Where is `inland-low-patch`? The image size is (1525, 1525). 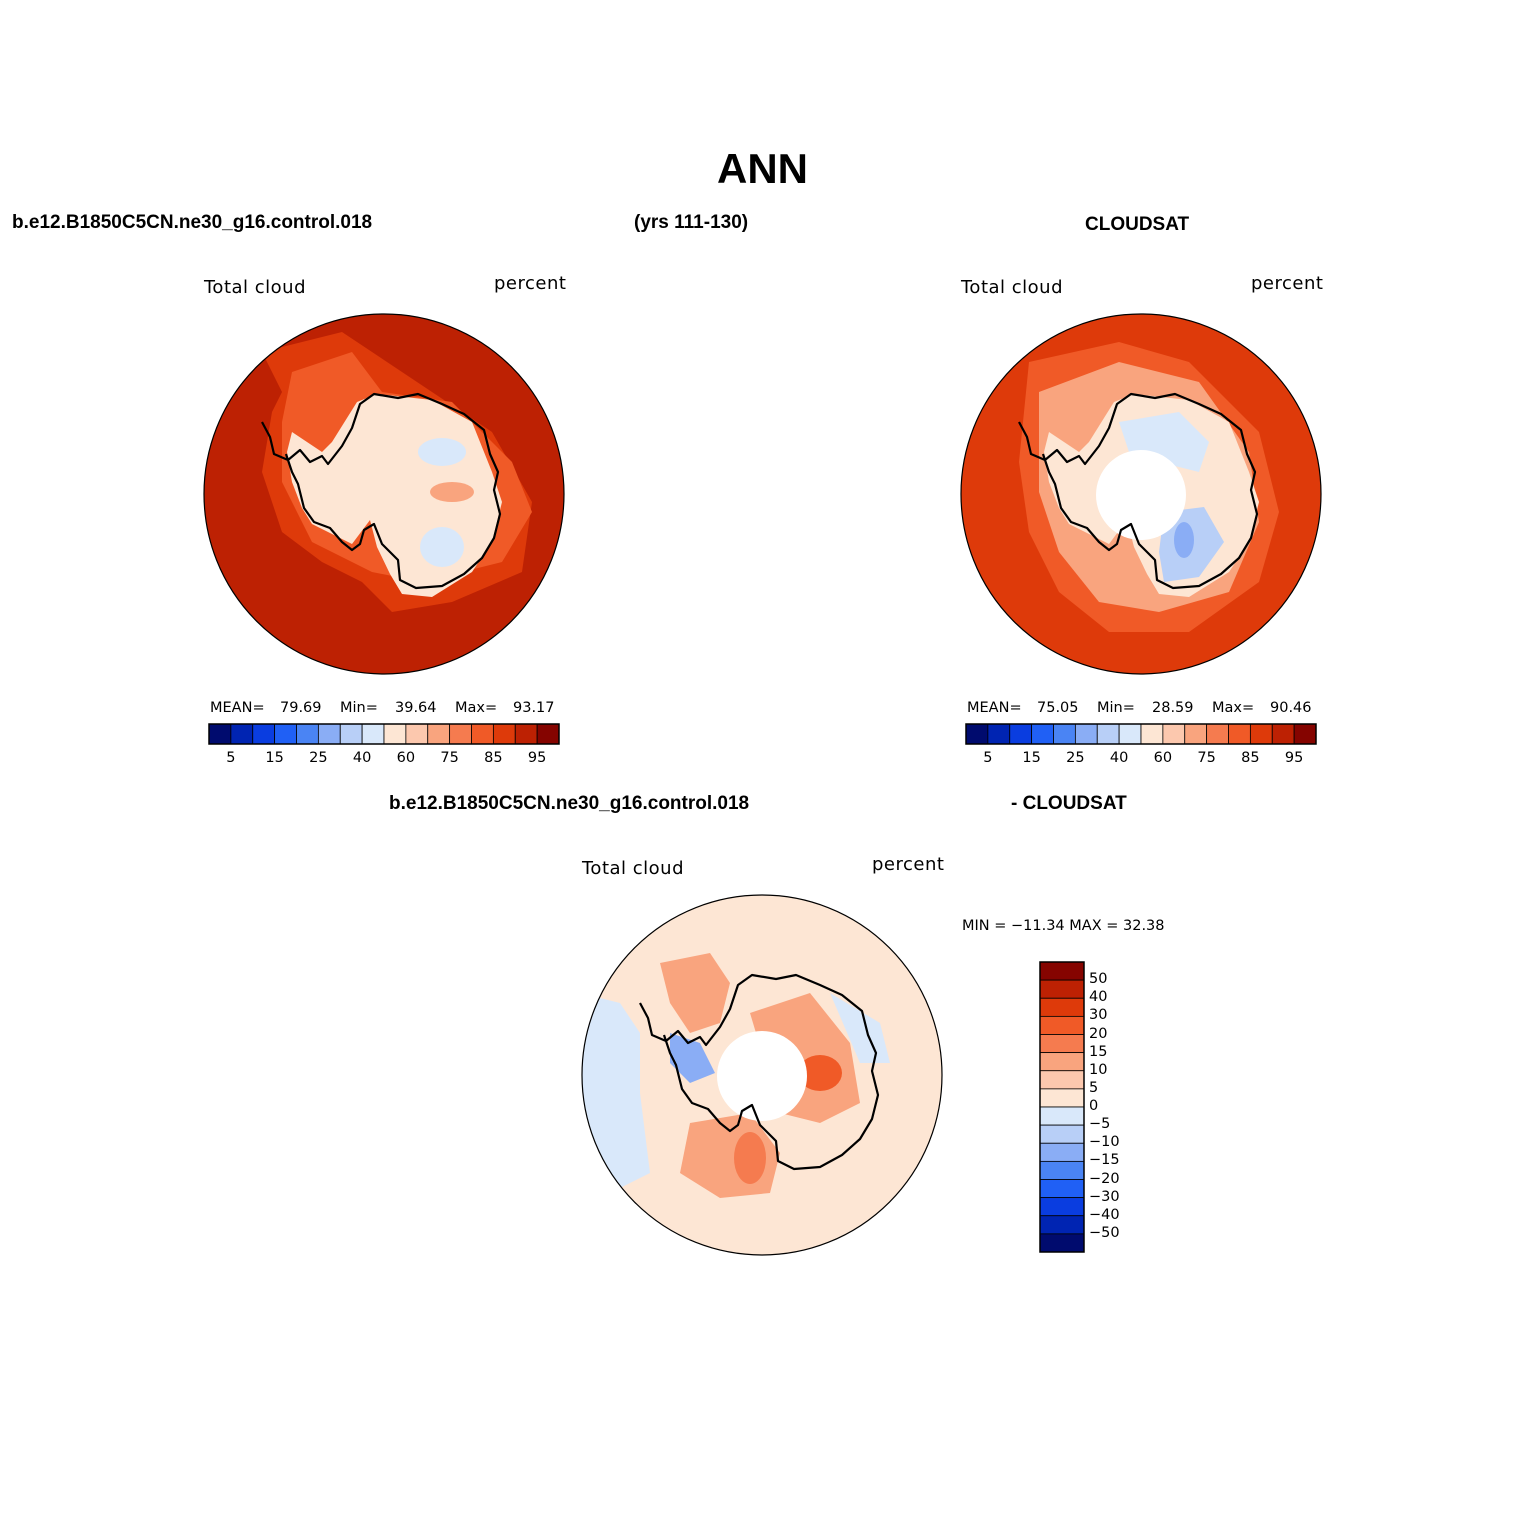
inland-low-patch is located at coordinates (1164, 442).